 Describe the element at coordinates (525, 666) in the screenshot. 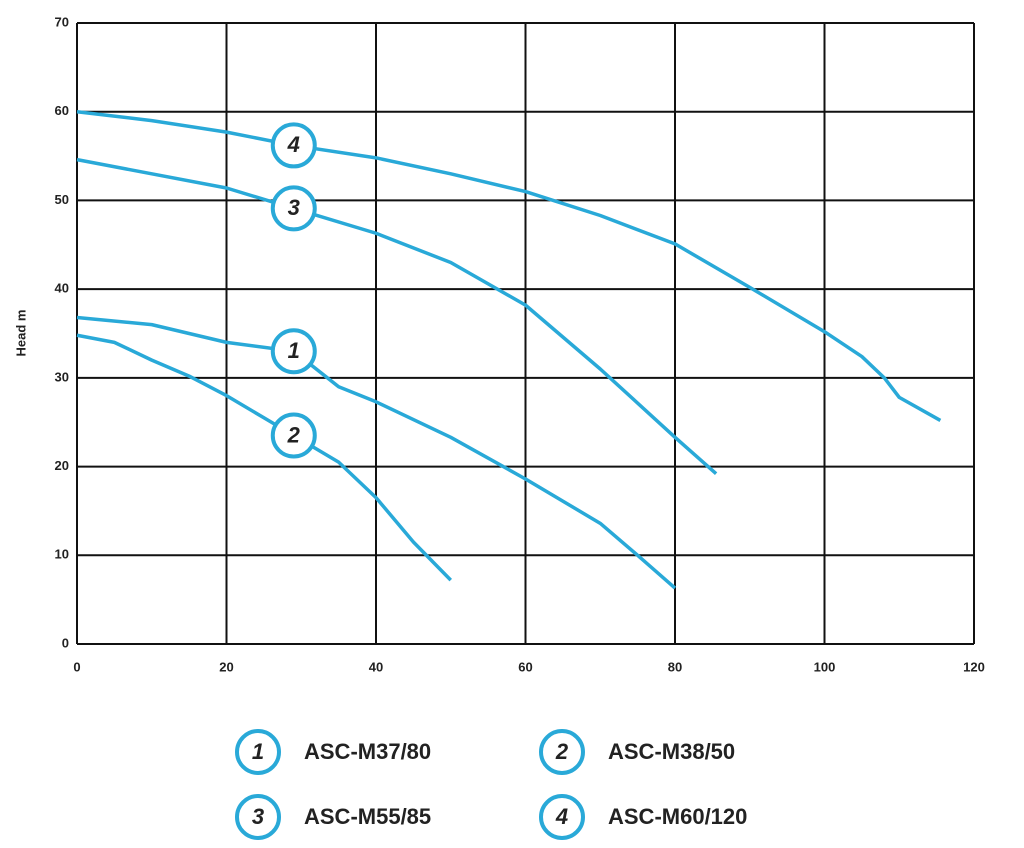

I see `x-tick-label: 60` at that location.